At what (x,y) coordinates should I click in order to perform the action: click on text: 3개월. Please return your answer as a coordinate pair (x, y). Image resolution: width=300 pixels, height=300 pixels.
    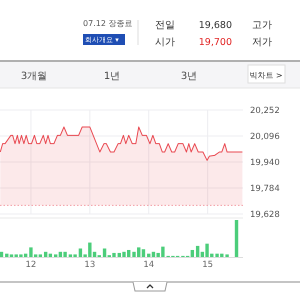
    Looking at the image, I should click on (34, 76).